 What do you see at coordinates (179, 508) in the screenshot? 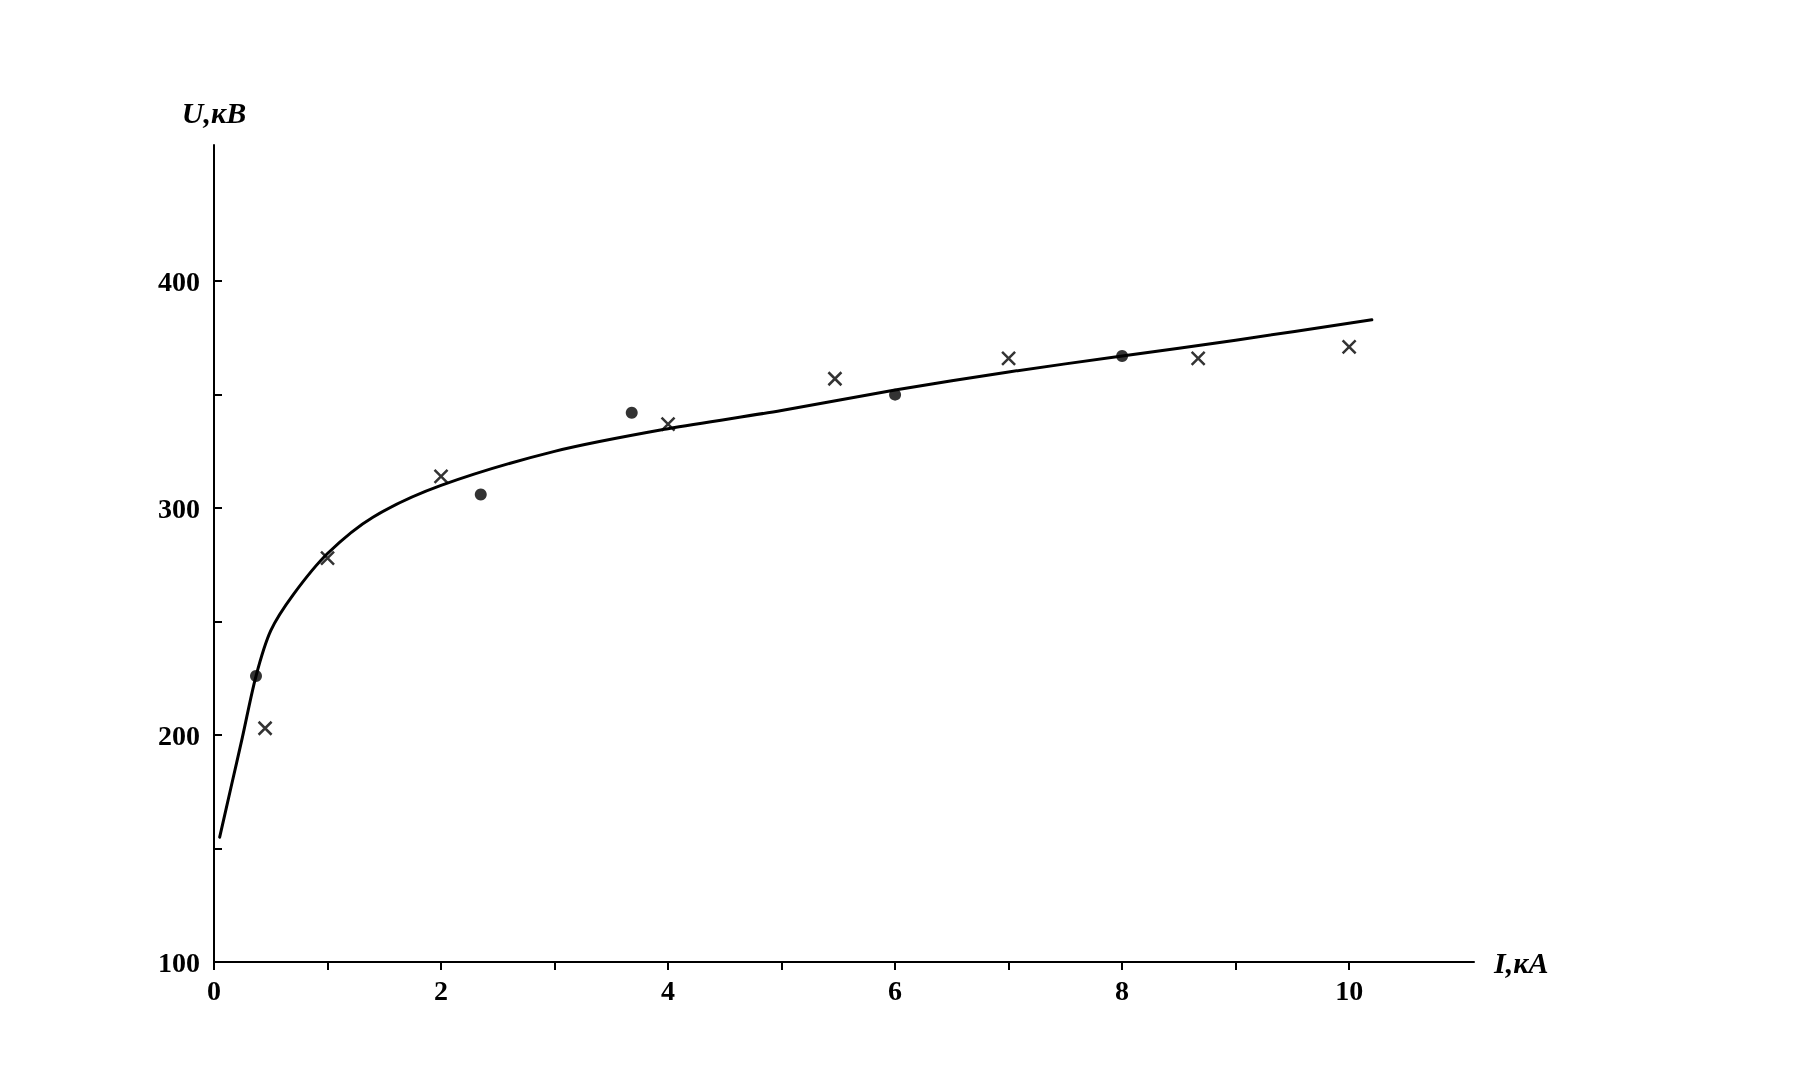
I see `y-tick-label: 300` at bounding box center [179, 508].